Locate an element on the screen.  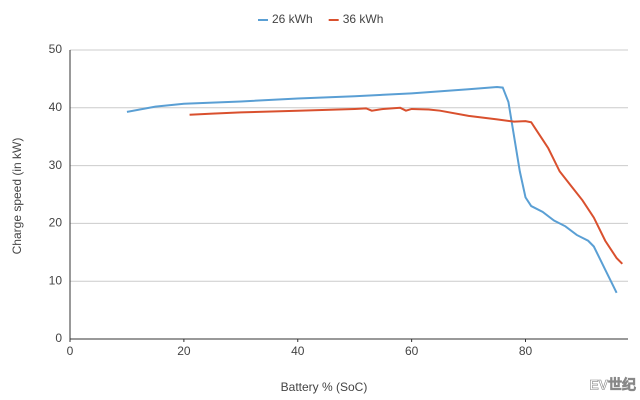
y-tick-label: 50 is located at coordinates (56, 49).